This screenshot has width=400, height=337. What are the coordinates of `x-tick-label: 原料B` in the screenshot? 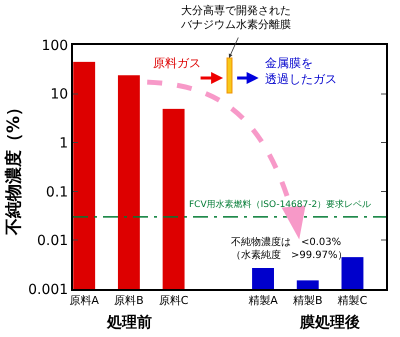 It's located at (129, 301).